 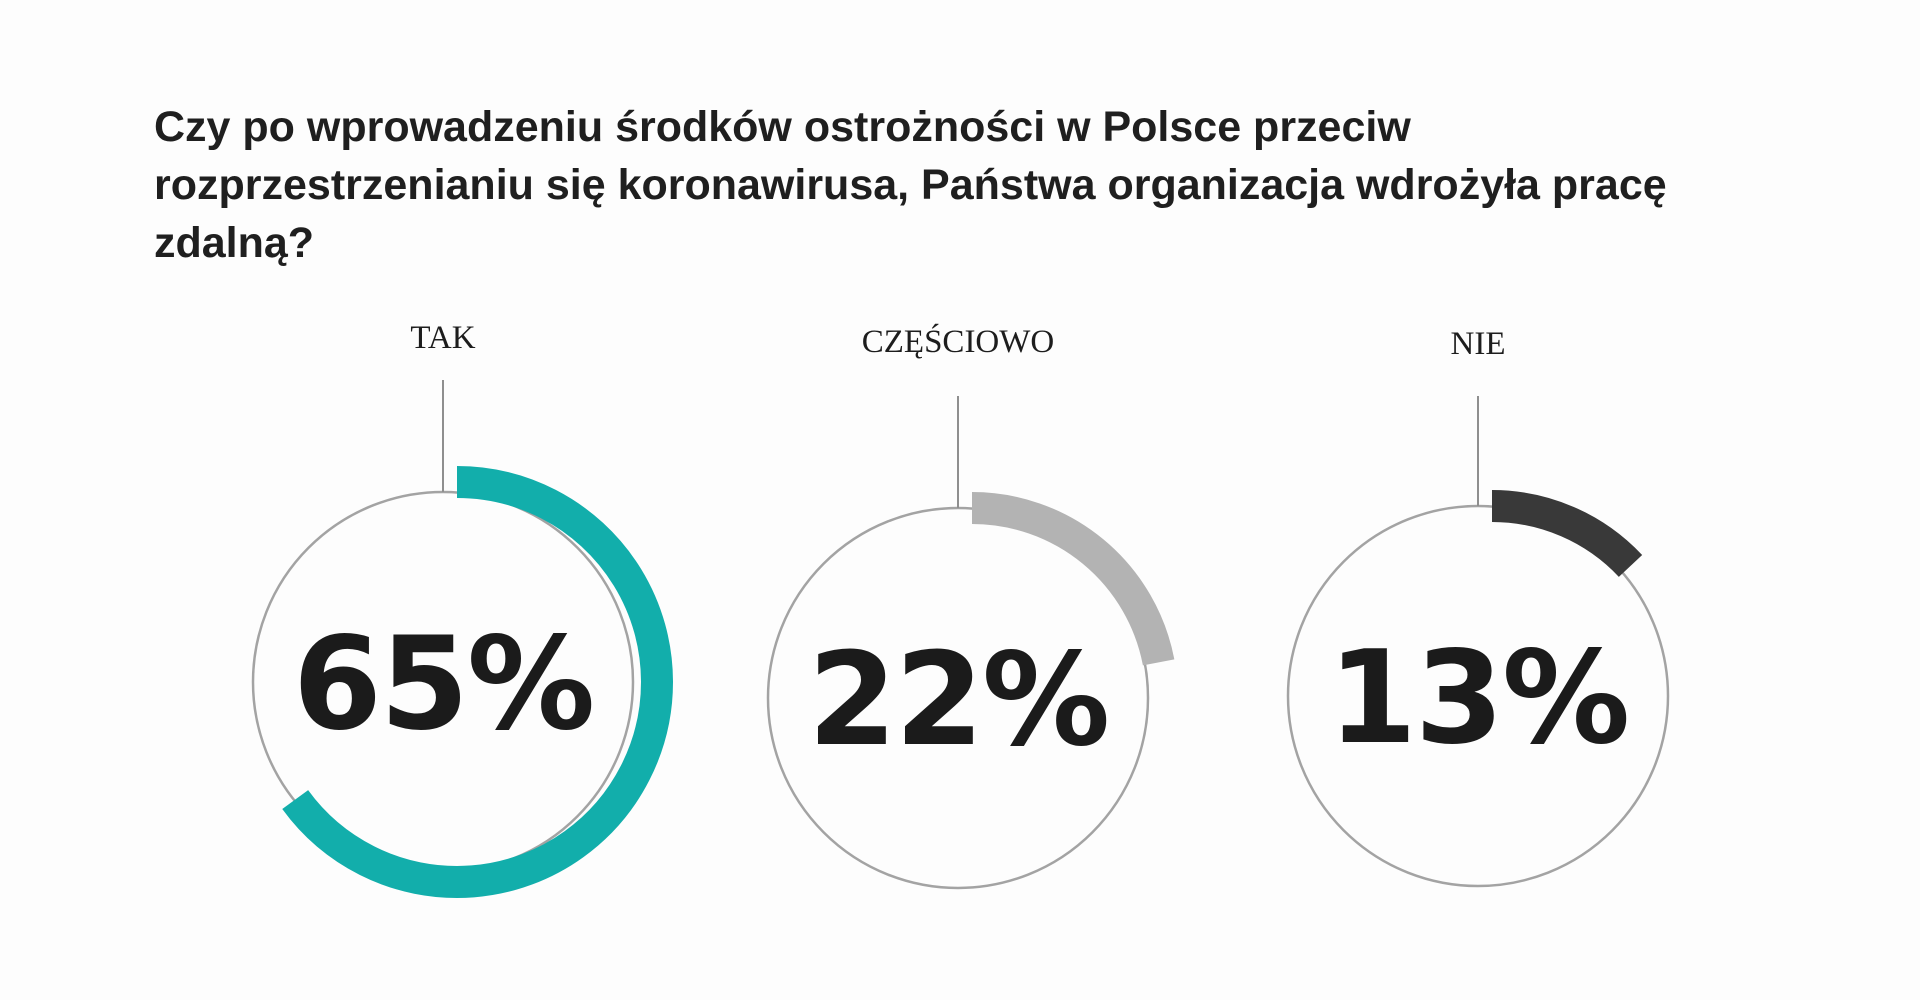 I want to click on category-label-nie: NIE, so click(x=1478, y=344).